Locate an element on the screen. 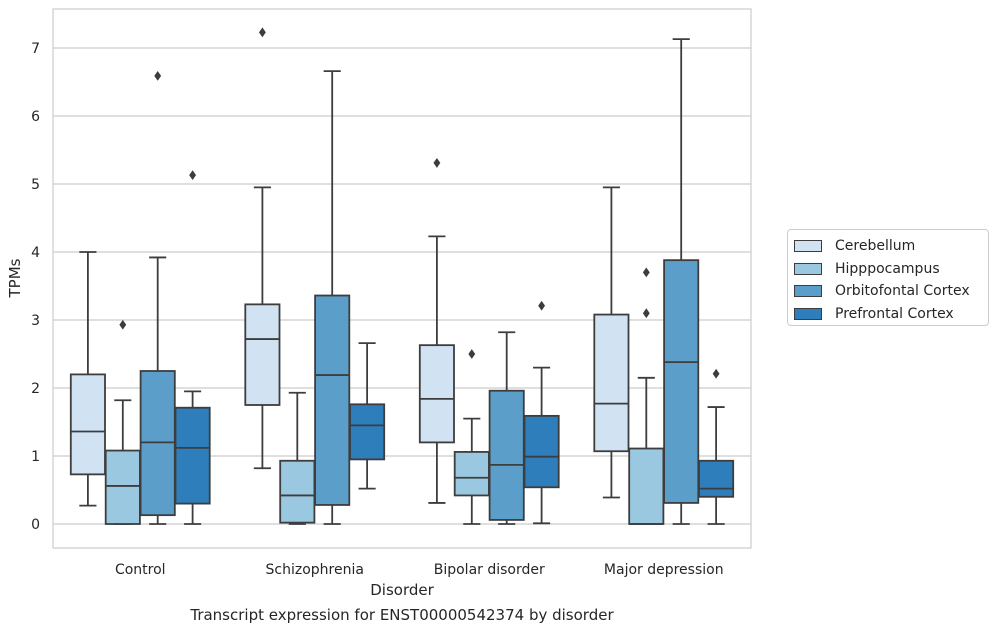 This screenshot has width=999, height=634. x-tick-label: Major depression is located at coordinates (664, 570).